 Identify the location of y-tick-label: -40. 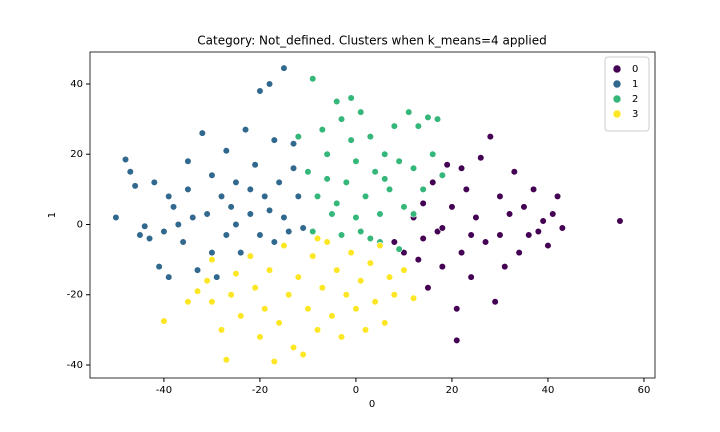
(75, 365).